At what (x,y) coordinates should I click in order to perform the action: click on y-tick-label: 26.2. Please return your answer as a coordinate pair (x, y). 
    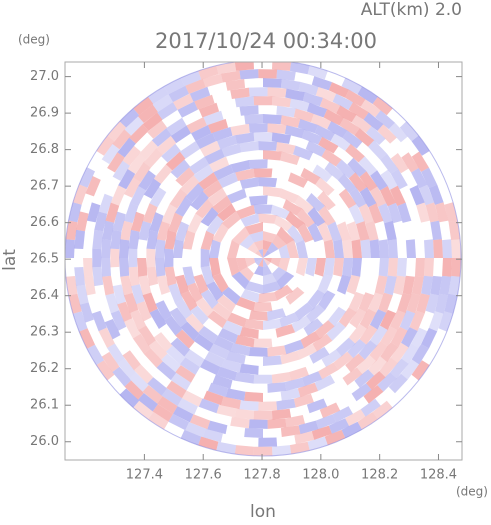
    Looking at the image, I should click on (44, 368).